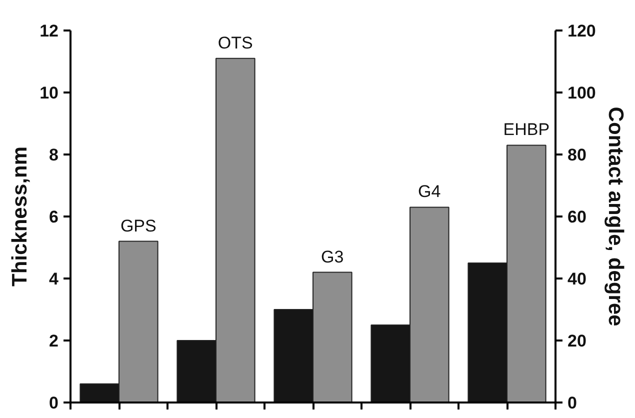  What do you see at coordinates (235, 42) in the screenshot?
I see `x-tick-label: OTS` at bounding box center [235, 42].